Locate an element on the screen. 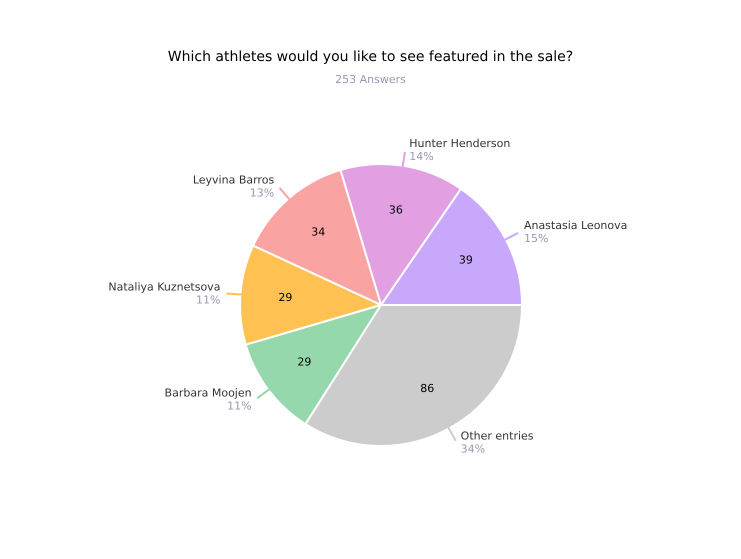 This screenshot has height=559, width=741. data-label: 39 is located at coordinates (465, 259).